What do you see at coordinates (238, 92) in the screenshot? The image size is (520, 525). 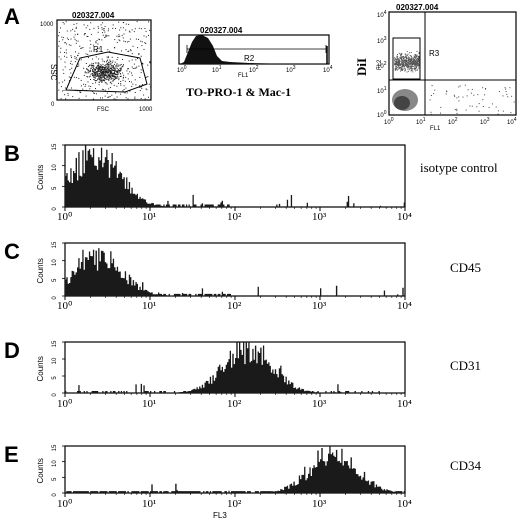 I see `stain-caption: TO-PRO-1 & Mac-1` at bounding box center [238, 92].